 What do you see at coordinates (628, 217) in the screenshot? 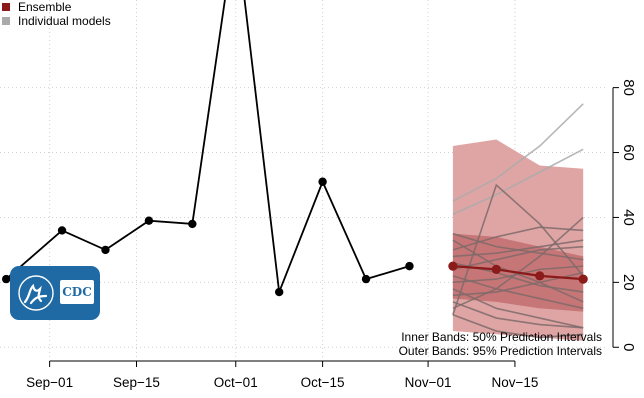
I see `y-tick-label: 40` at bounding box center [628, 217].